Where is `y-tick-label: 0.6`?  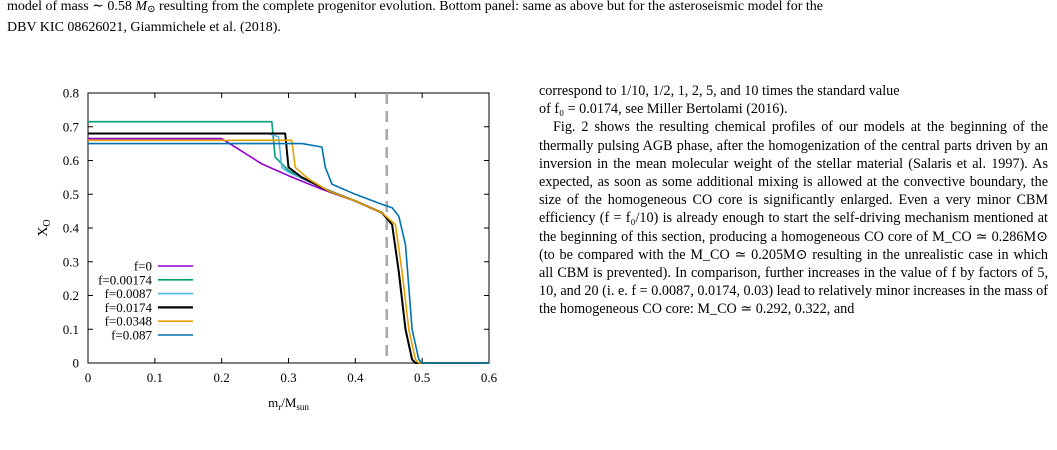
y-tick-label: 0.6 is located at coordinates (71, 160).